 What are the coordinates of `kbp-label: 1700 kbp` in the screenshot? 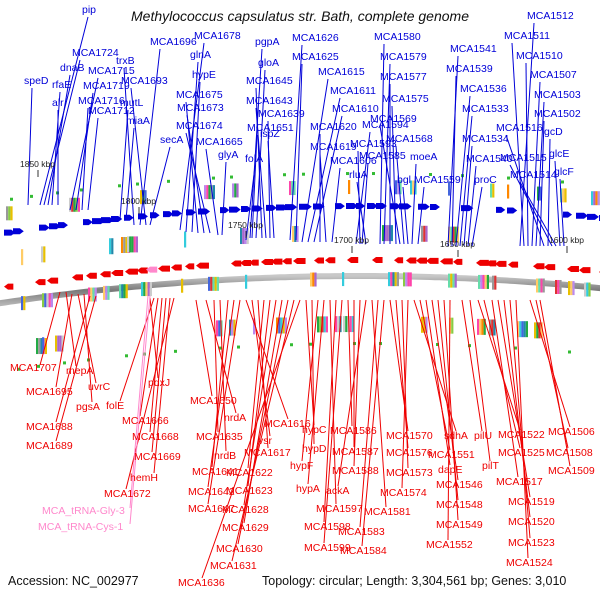 It's located at (351, 240).